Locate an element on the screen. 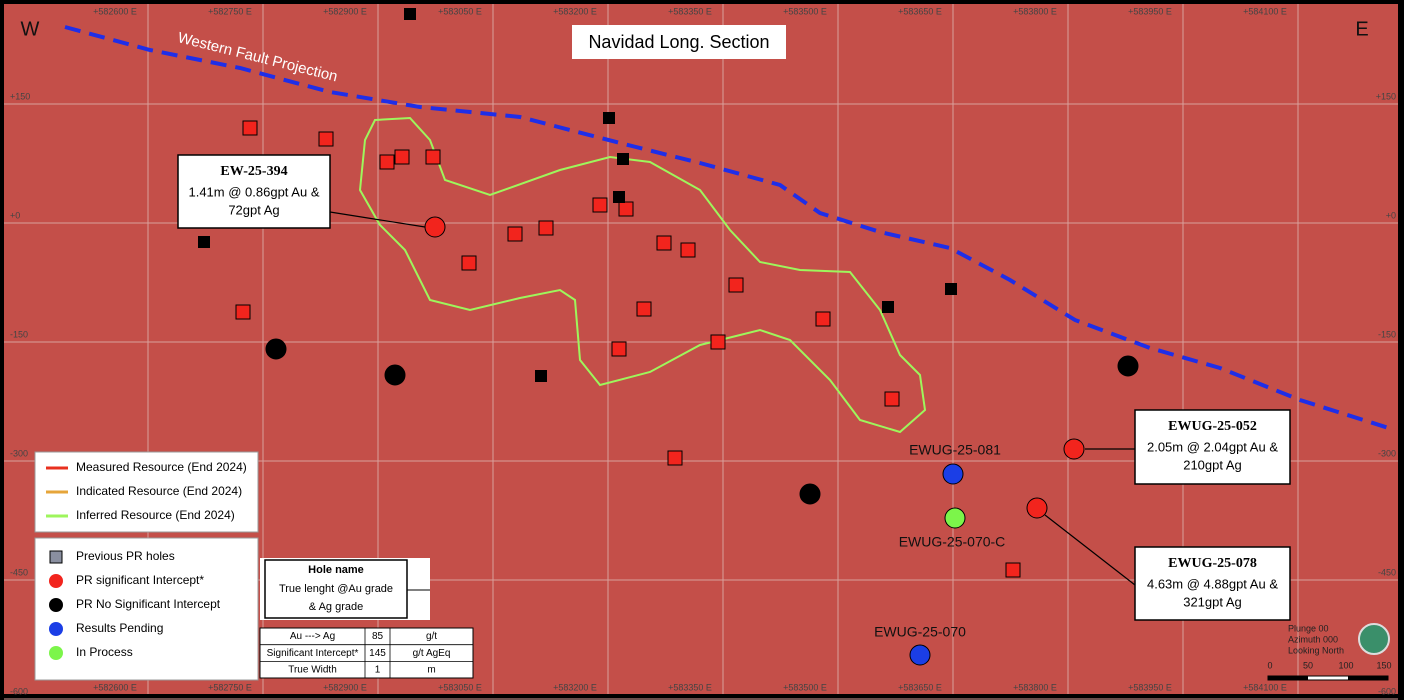  callout-text: 321gpt Ag is located at coordinates (1212, 601).